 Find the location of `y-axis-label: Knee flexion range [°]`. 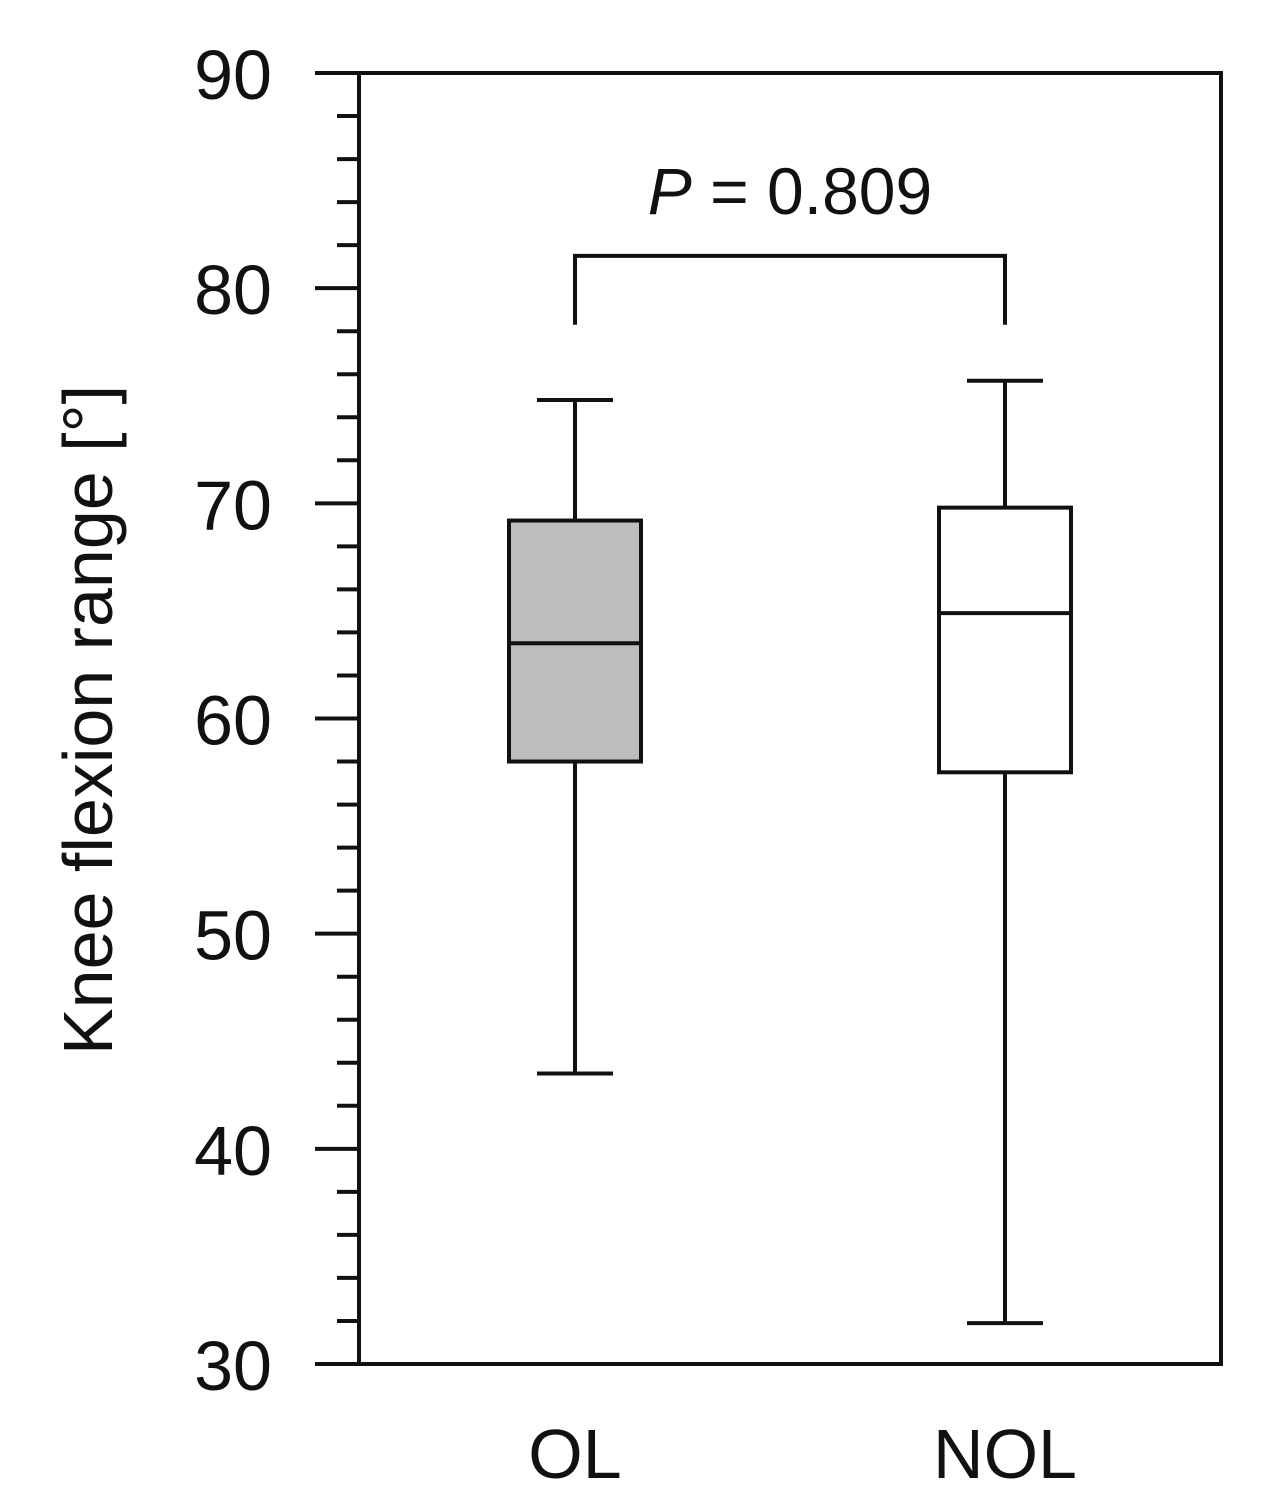

y-axis-label: Knee flexion range [°] is located at coordinates (88, 720).